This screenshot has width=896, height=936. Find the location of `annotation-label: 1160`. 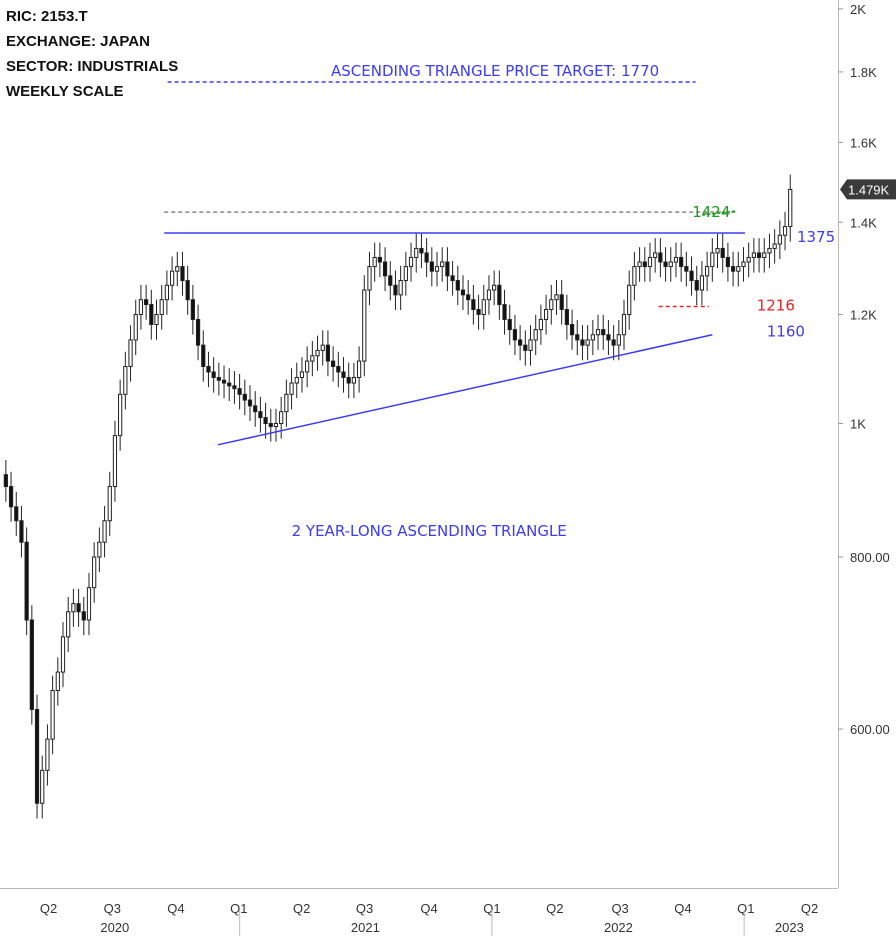

annotation-label: 1160 is located at coordinates (786, 332).